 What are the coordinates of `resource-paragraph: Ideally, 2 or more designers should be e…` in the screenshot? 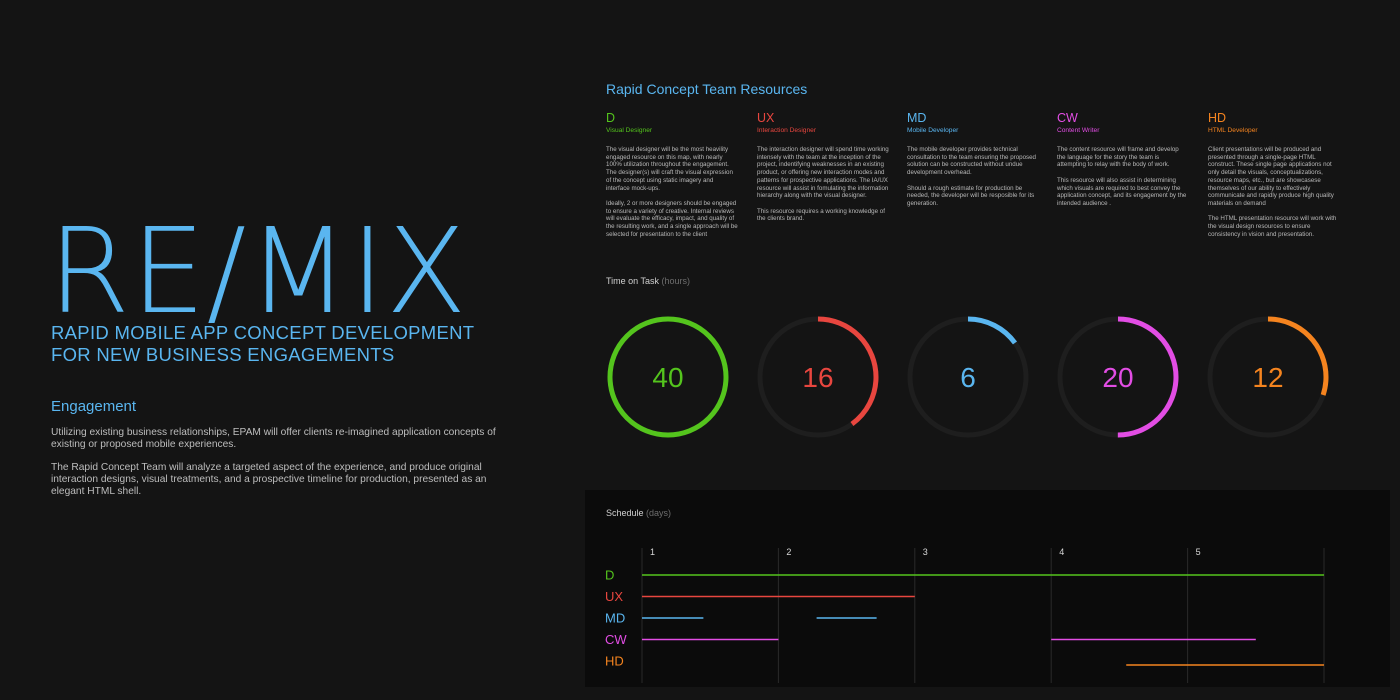 It's located at (672, 218).